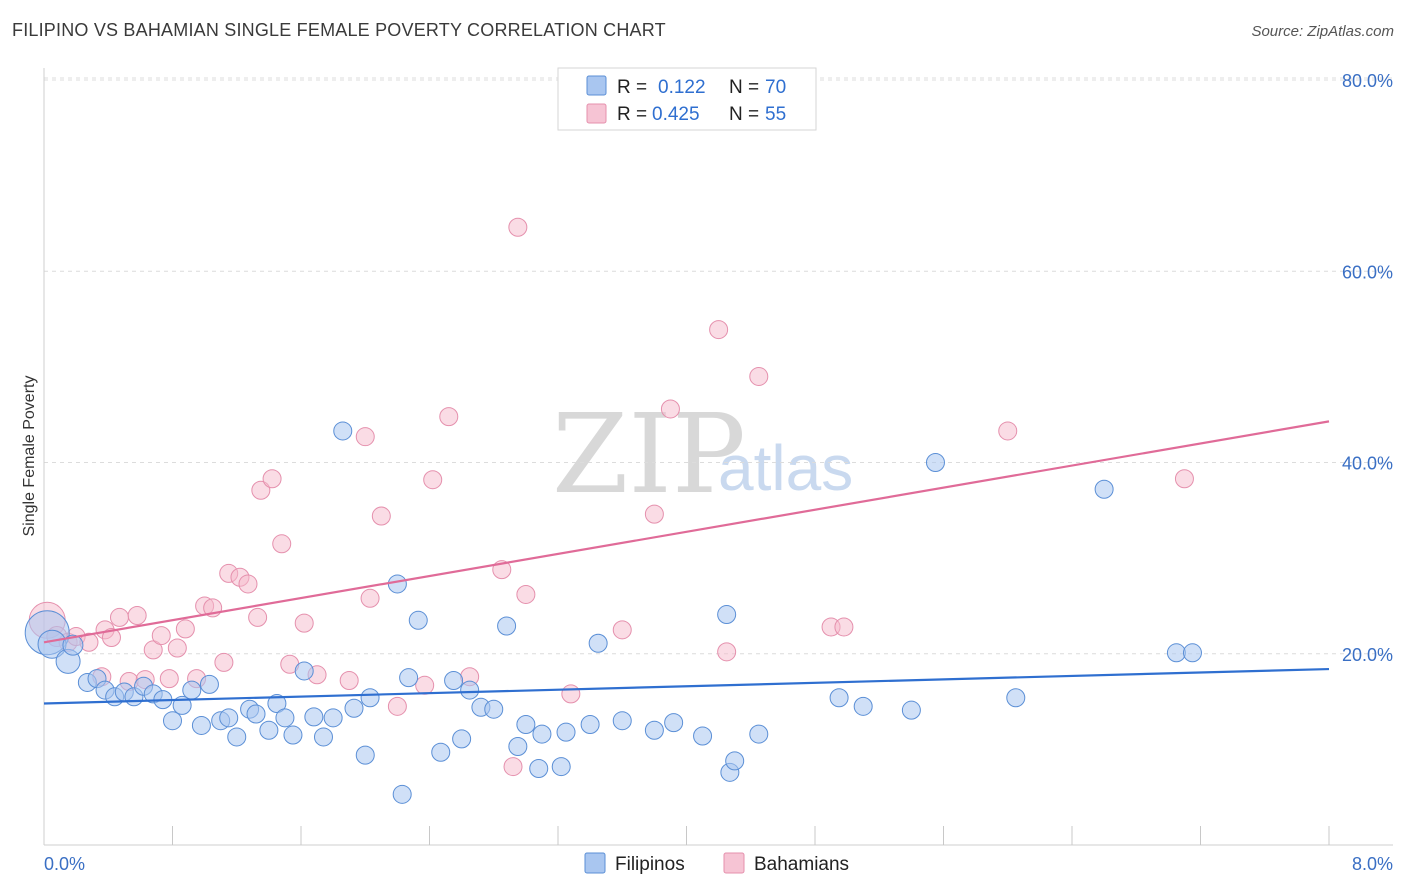  Describe the element at coordinates (716, 863) in the screenshot. I see `series-legend: Filipinos Bahamians` at that location.